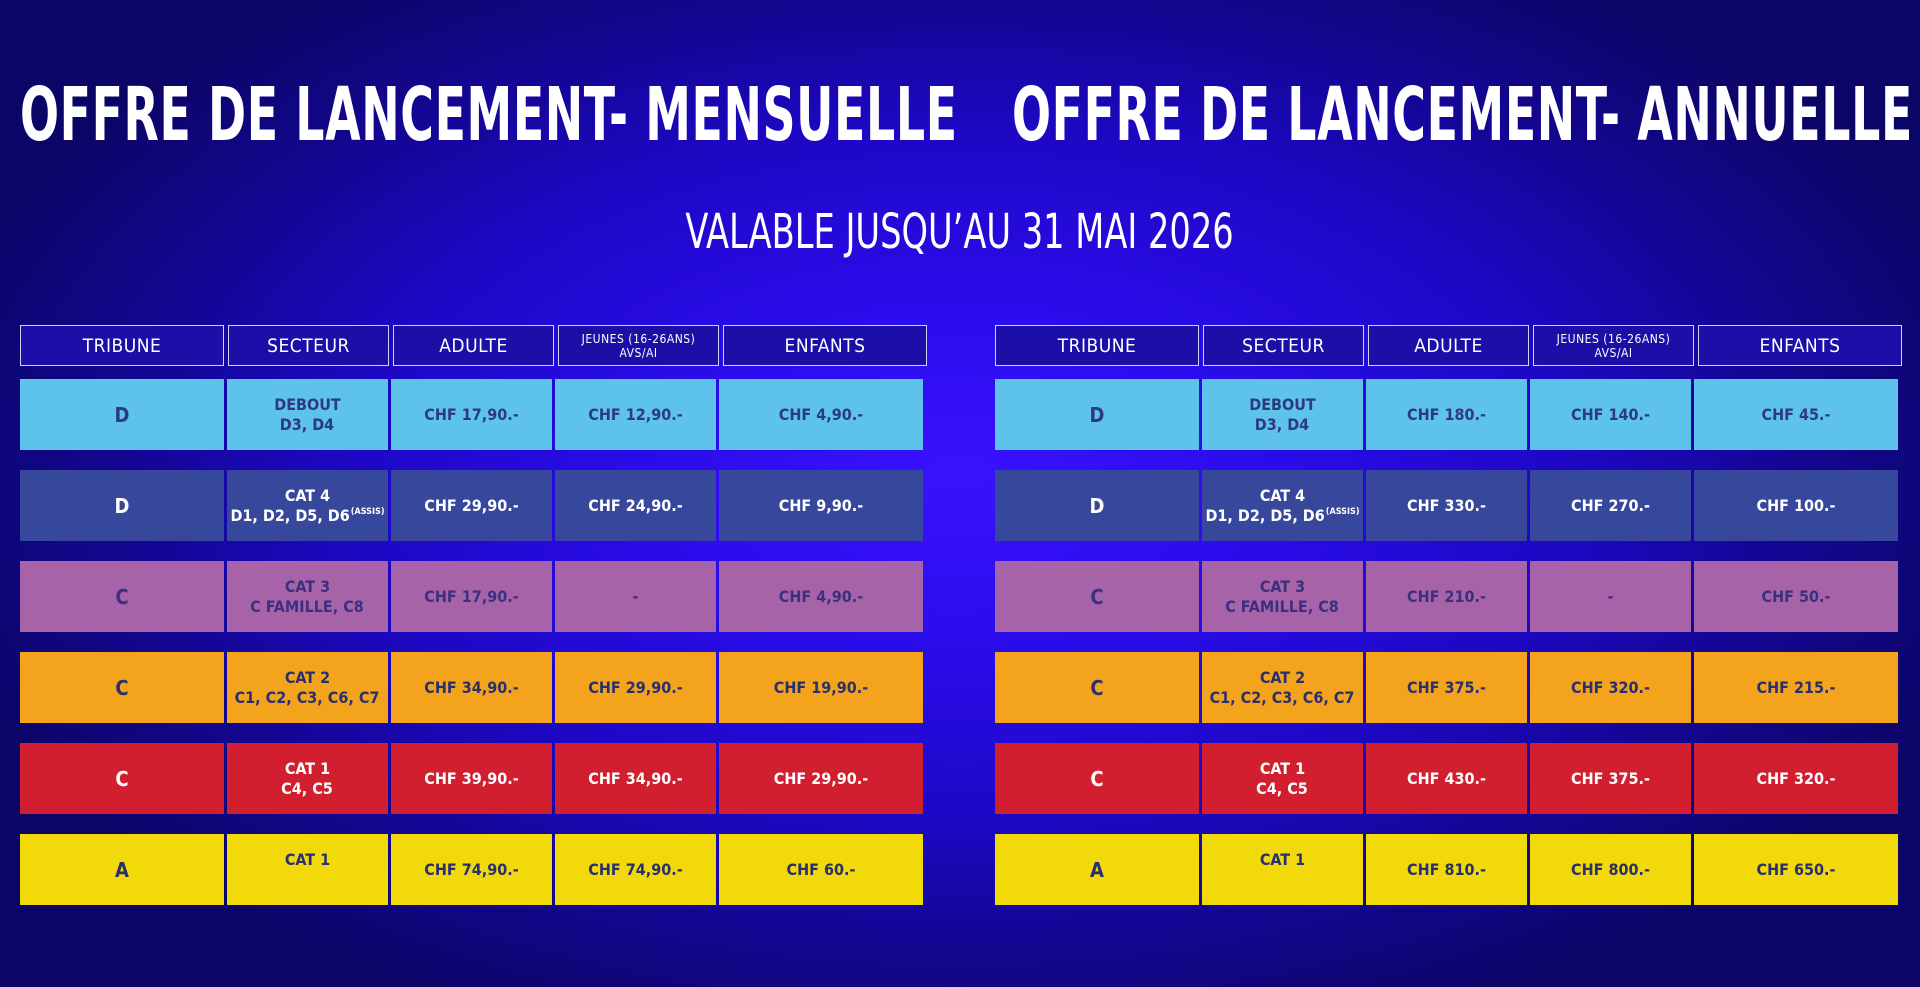 The height and width of the screenshot is (987, 1920). I want to click on price-jeunes: CHF 12,90.-, so click(635, 414).